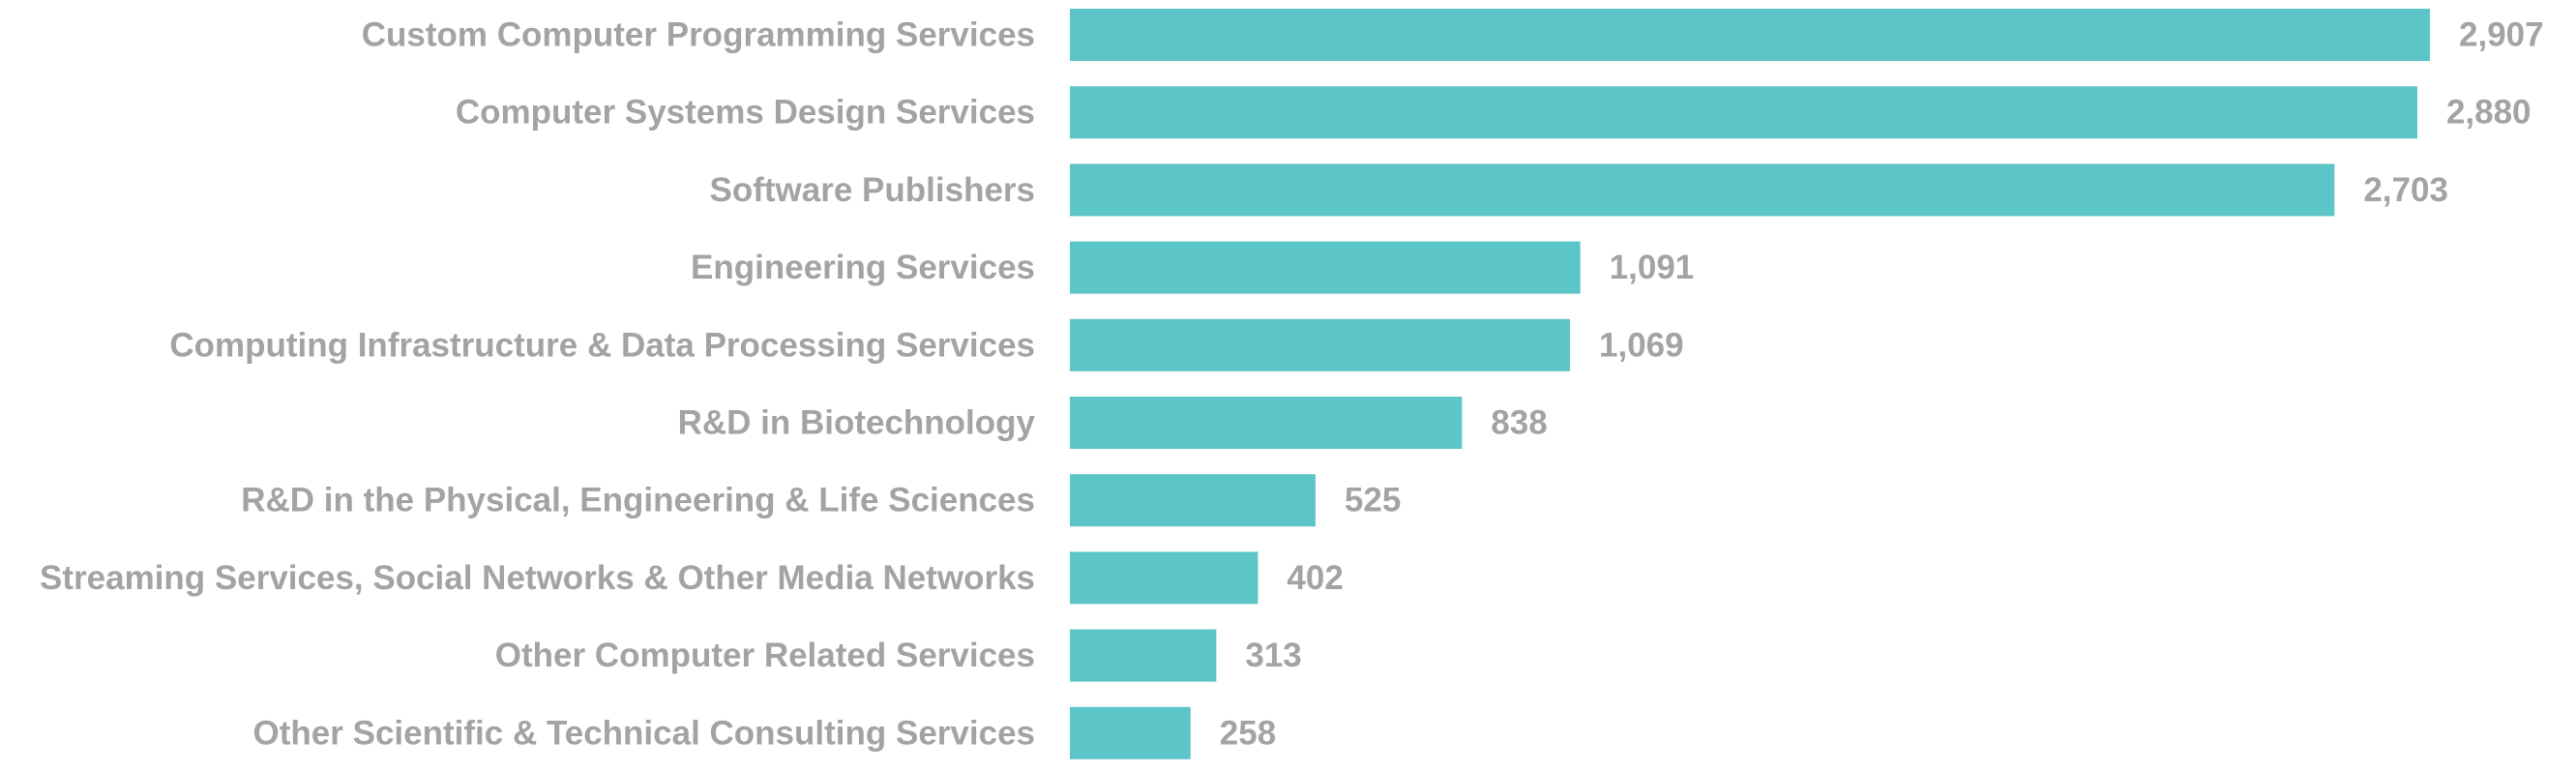  What do you see at coordinates (765, 656) in the screenshot?
I see `category-label-other-computer-related-services: Other Computer Related Services` at bounding box center [765, 656].